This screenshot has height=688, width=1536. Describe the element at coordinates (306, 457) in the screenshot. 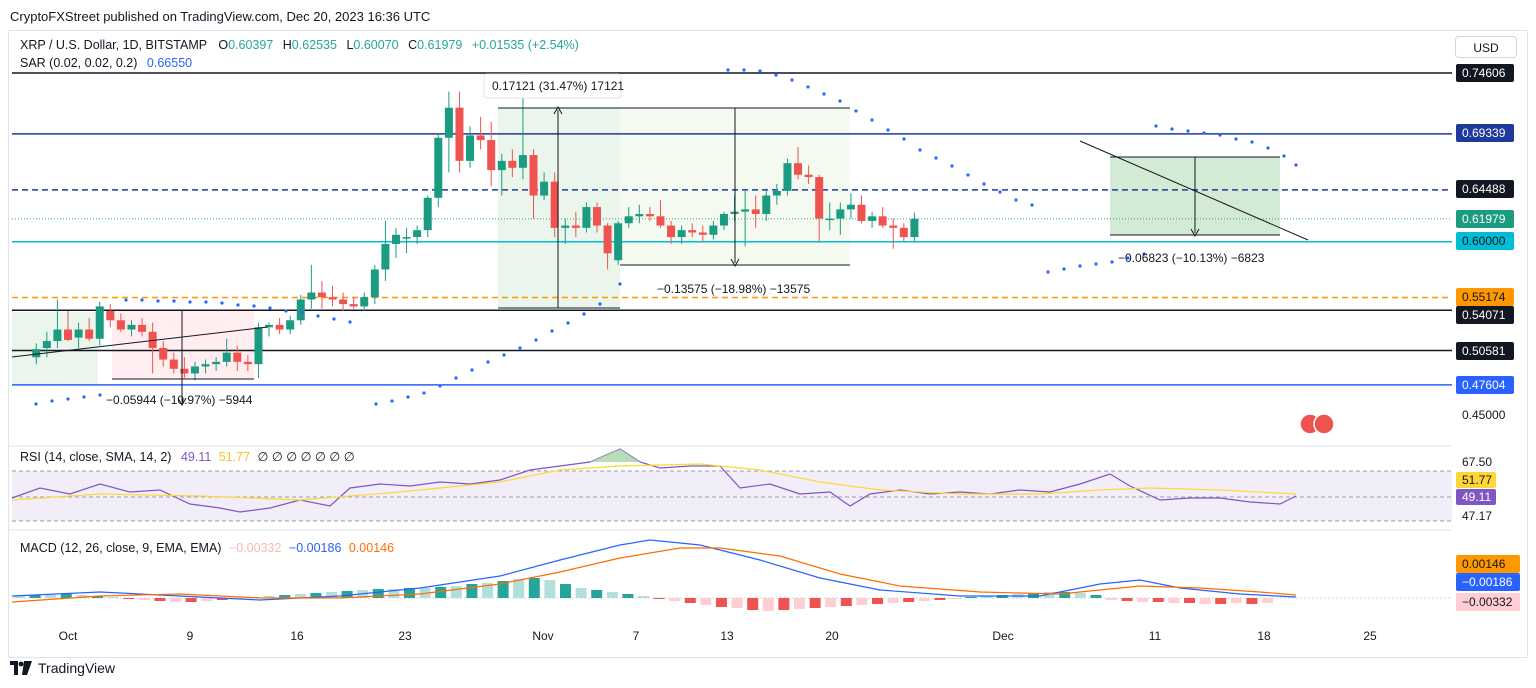

I see `rsi-extra: ∅ ∅ ∅ ∅ ∅ ∅ ∅` at that location.